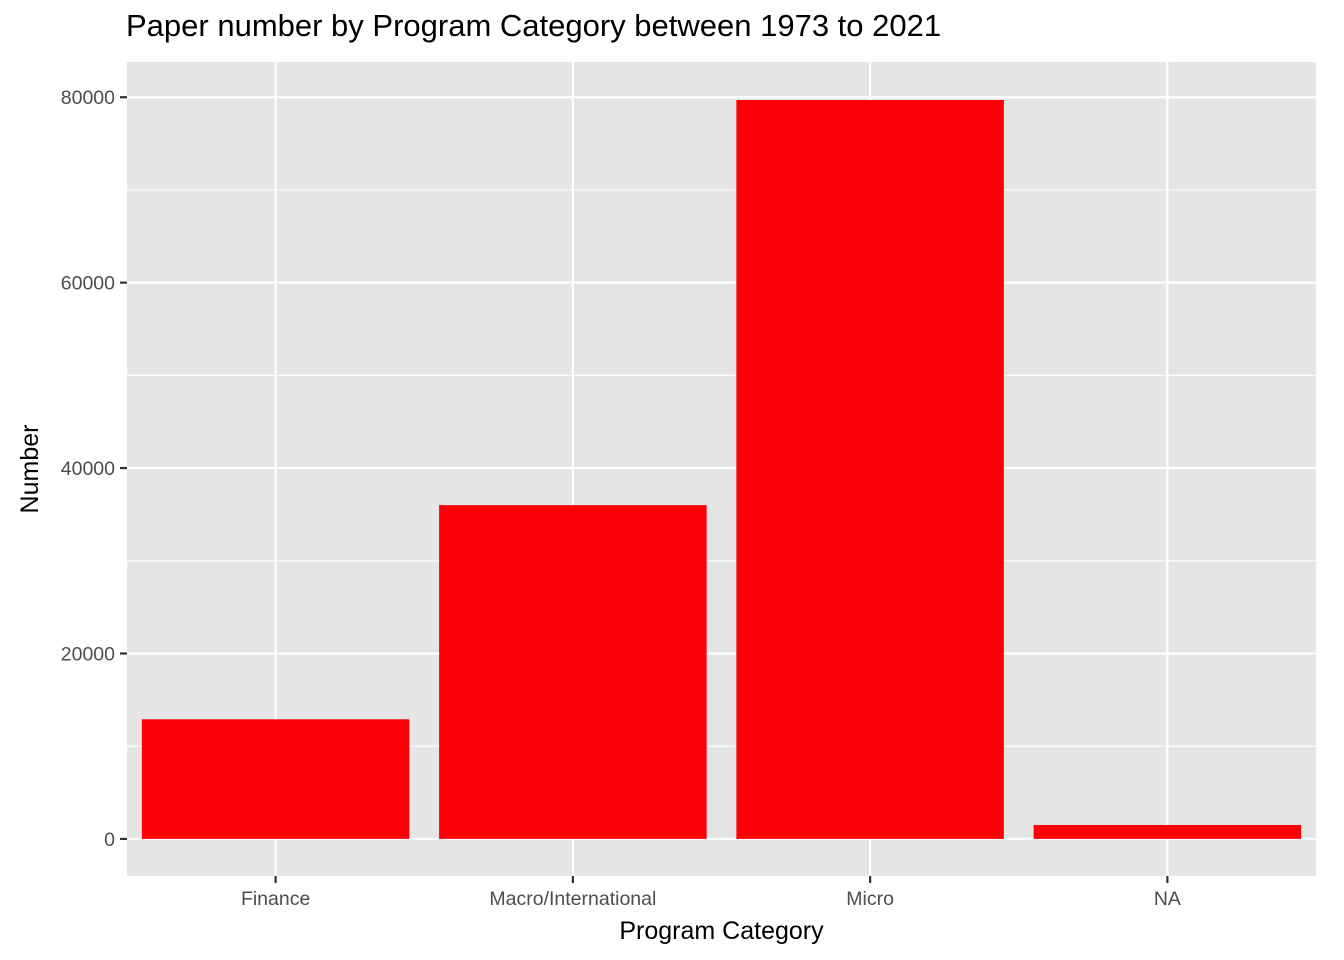 The image size is (1344, 960). Describe the element at coordinates (275, 899) in the screenshot. I see `x-tick-label: Finance` at that location.